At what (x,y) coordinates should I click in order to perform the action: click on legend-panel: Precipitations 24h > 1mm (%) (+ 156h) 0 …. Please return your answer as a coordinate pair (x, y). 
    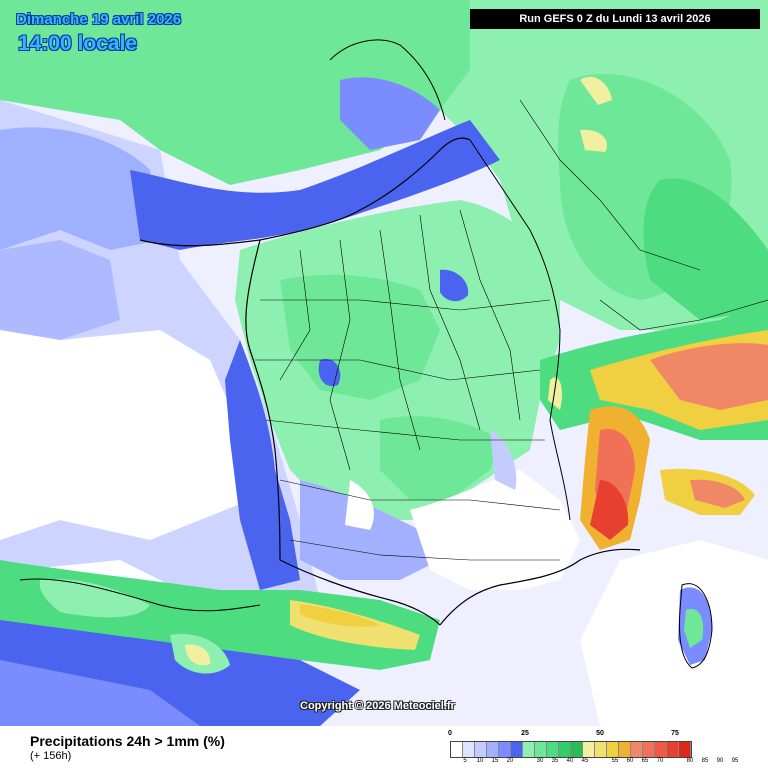
    Looking at the image, I should click on (384, 747).